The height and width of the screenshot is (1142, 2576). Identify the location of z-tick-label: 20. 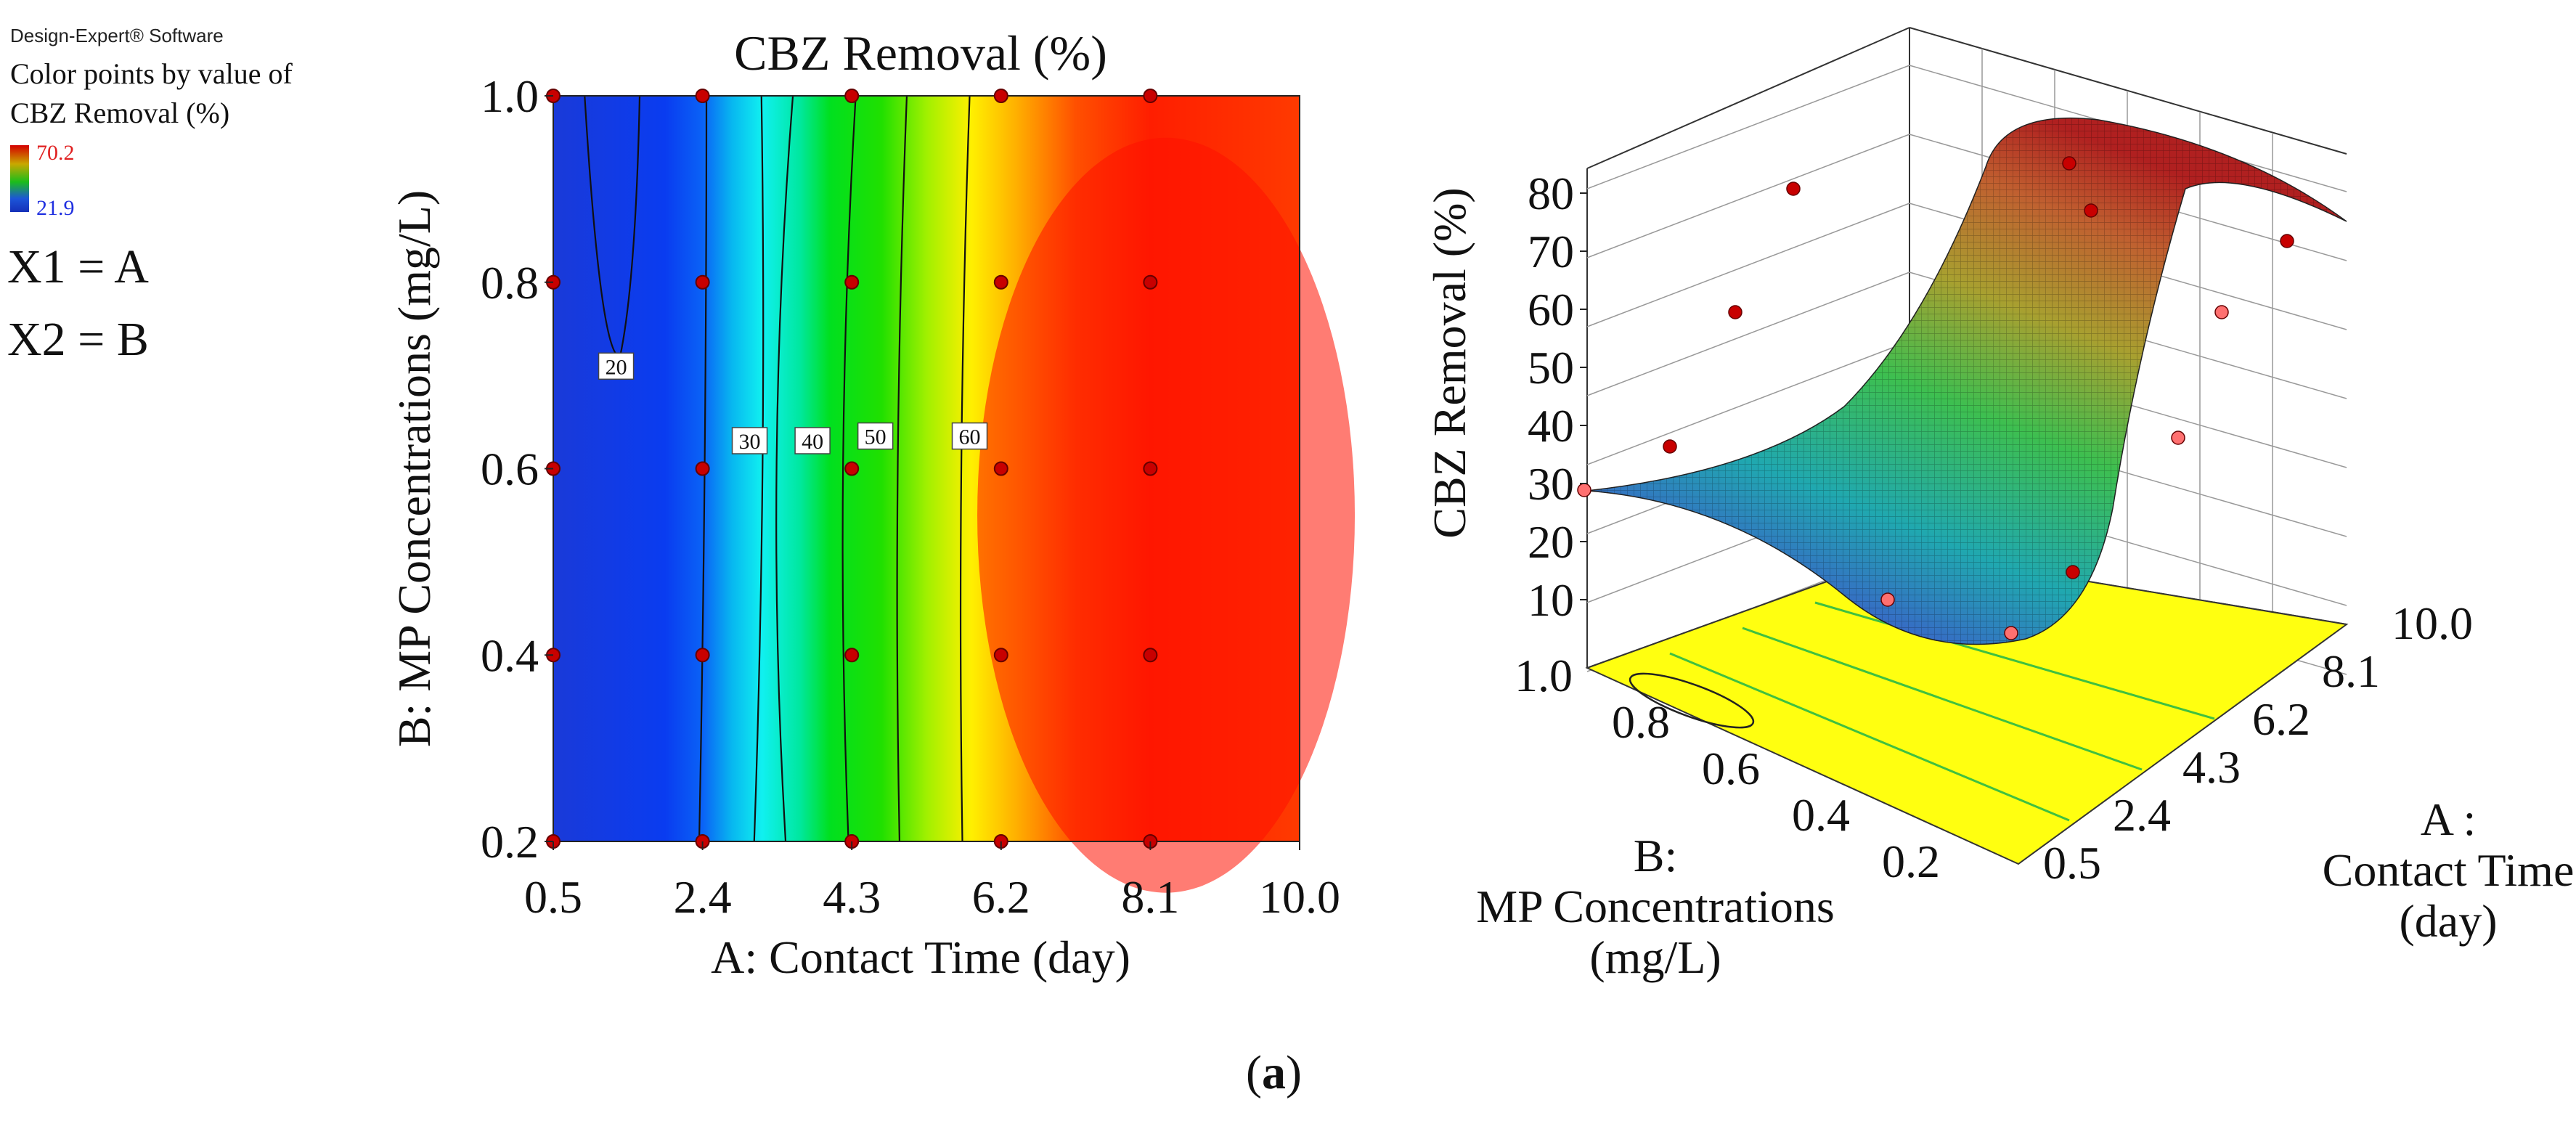
(1551, 542).